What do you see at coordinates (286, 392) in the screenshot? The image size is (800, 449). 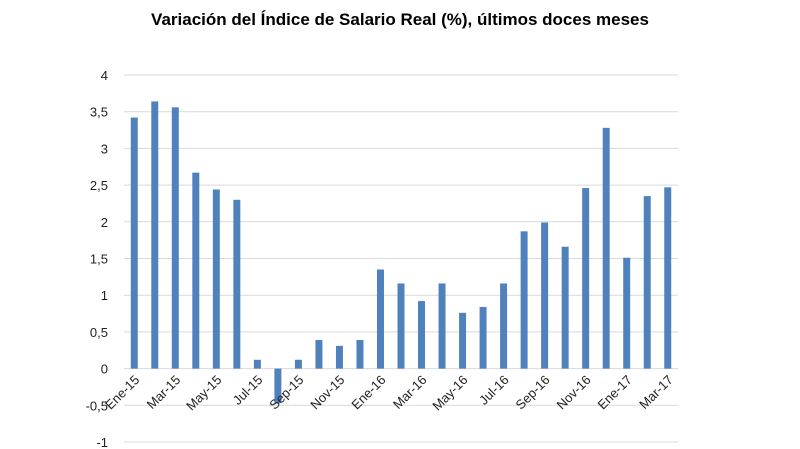 I see `x-tick-label: Sep-15` at bounding box center [286, 392].